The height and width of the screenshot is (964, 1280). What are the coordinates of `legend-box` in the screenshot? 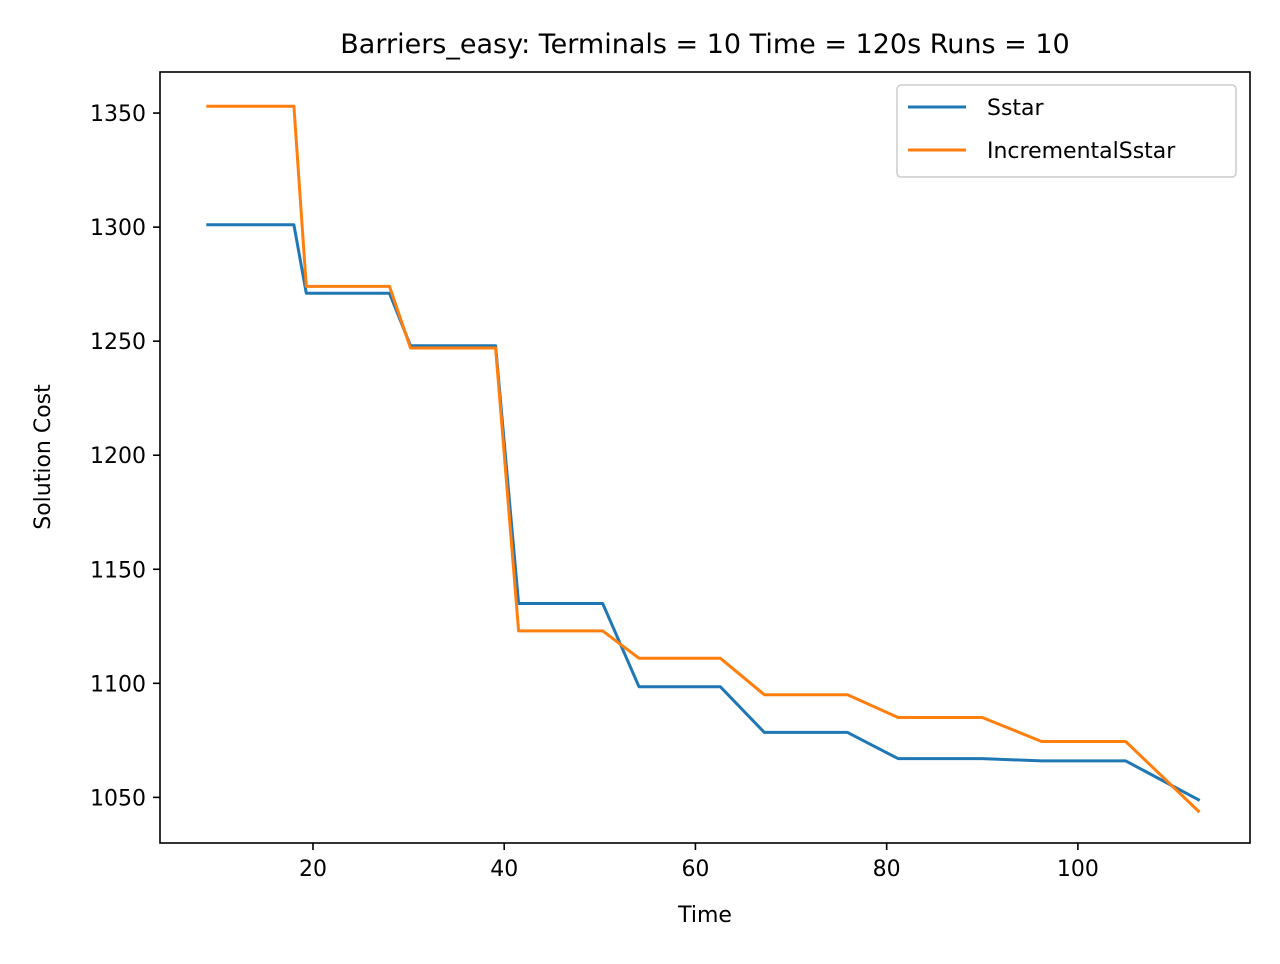 It's located at (1066, 131).